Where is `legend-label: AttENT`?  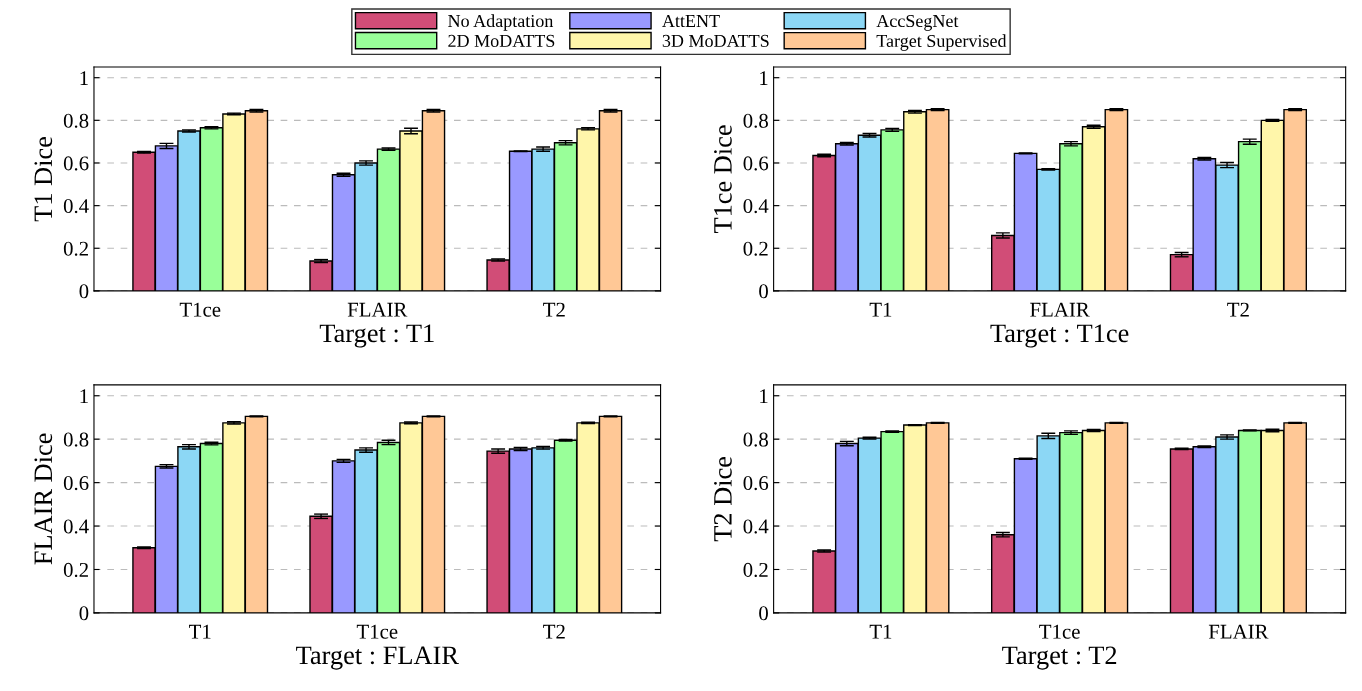
legend-label: AttENT is located at coordinates (691, 21).